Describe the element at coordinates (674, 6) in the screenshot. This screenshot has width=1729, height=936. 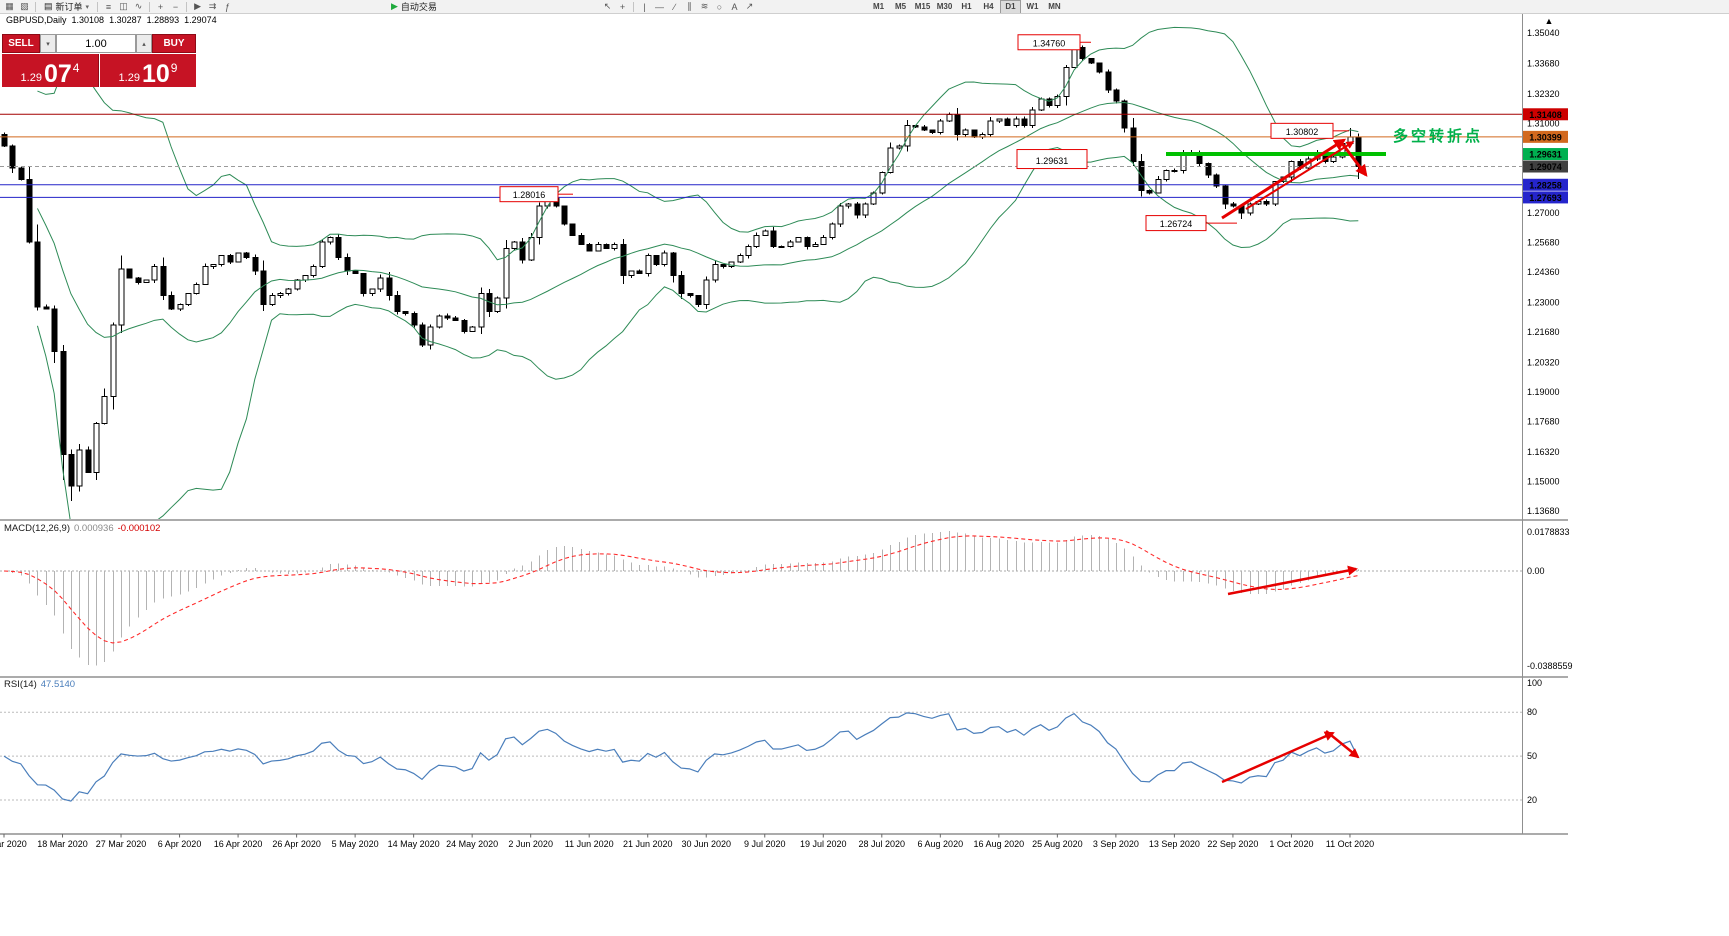
I see `trendline-icon: ∕` at that location.